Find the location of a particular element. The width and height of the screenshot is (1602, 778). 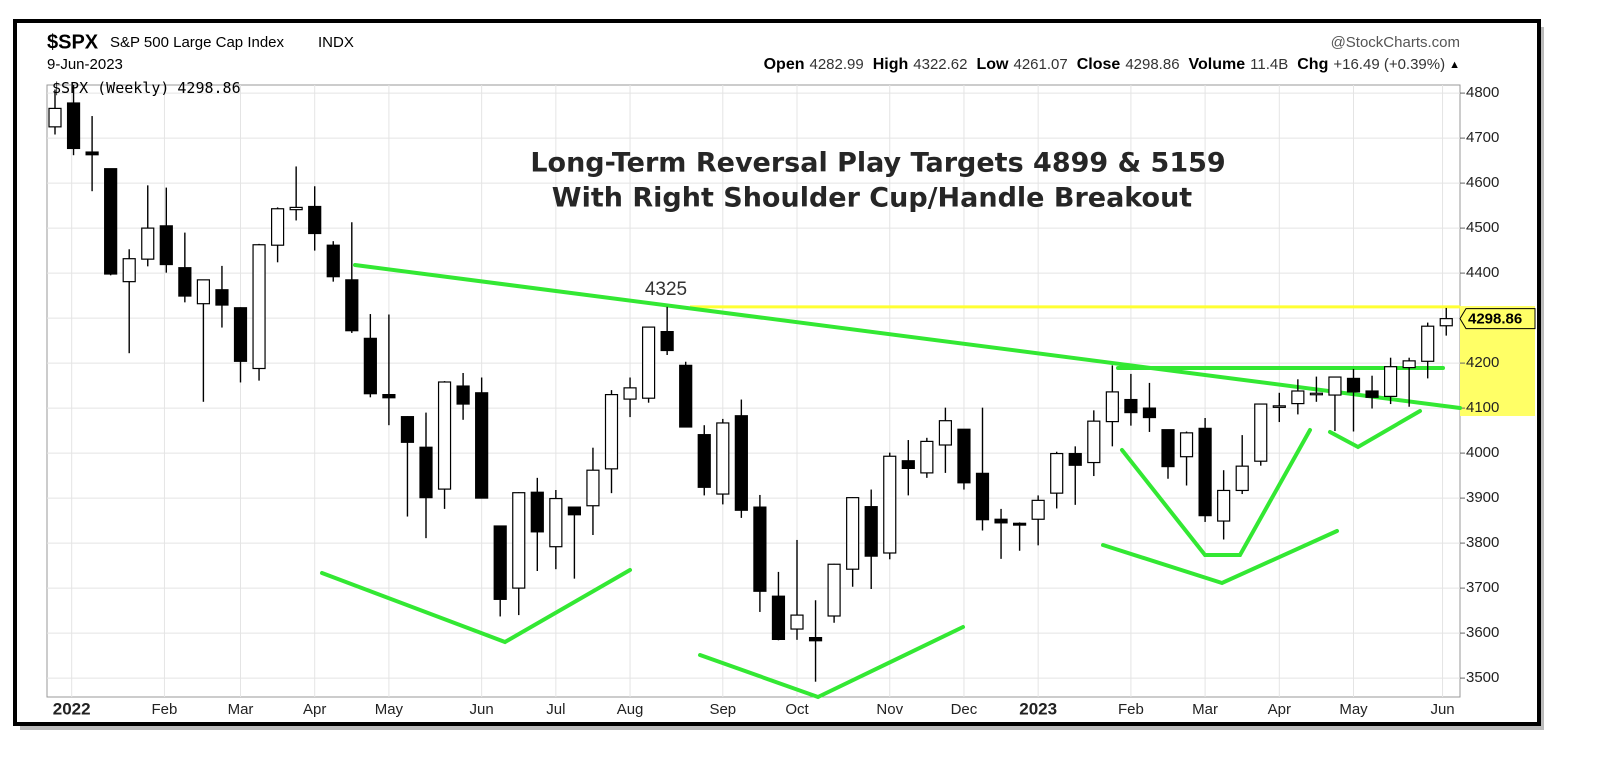

symbol: $SPX is located at coordinates (73, 42).